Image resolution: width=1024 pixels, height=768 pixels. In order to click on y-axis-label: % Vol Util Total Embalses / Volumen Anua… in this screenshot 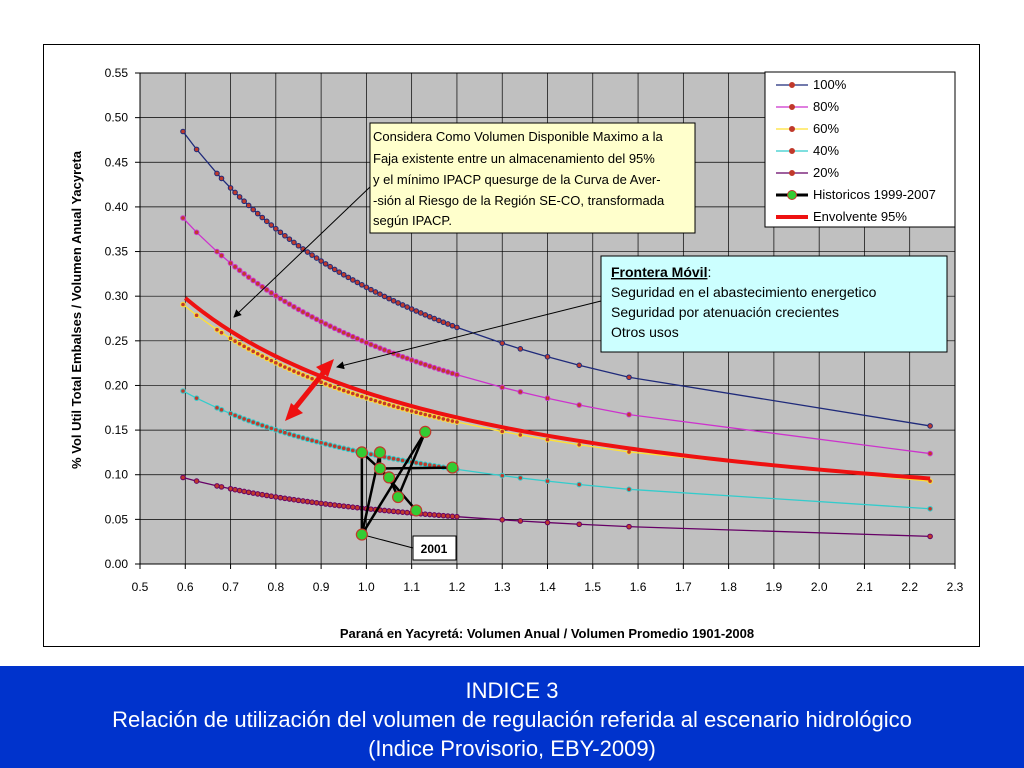, I will do `click(76, 309)`.